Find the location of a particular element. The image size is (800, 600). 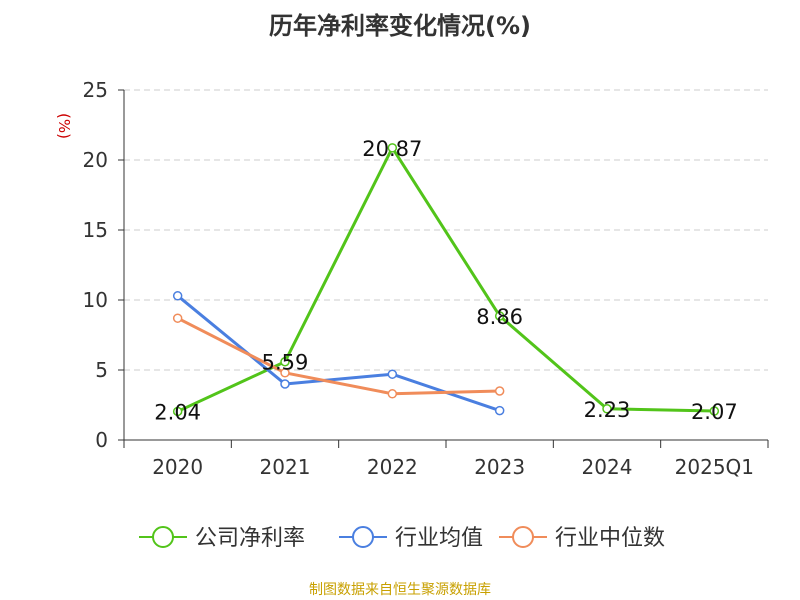

x-tick-label: 2020 is located at coordinates (177, 467).